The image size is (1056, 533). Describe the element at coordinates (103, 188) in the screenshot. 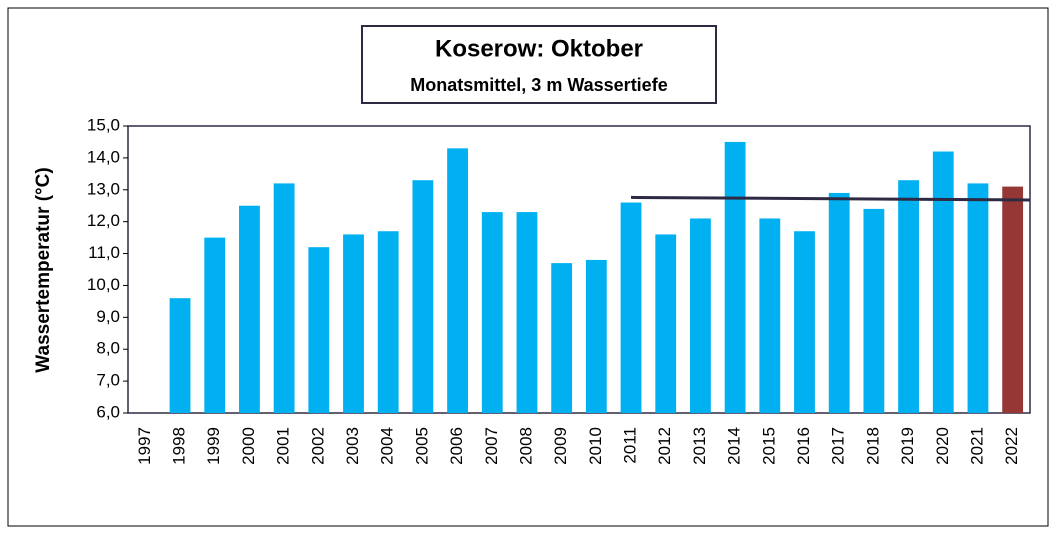

I see `y-tick-label: 13,0` at that location.